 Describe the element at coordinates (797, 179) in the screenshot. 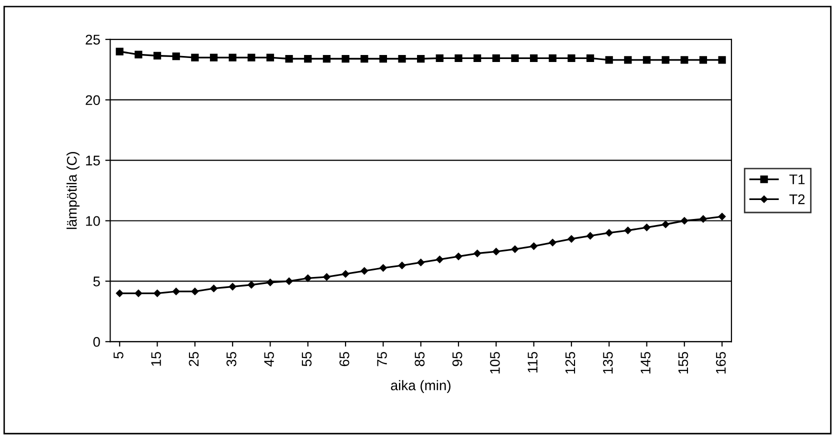

I see `legend-label: T1` at that location.